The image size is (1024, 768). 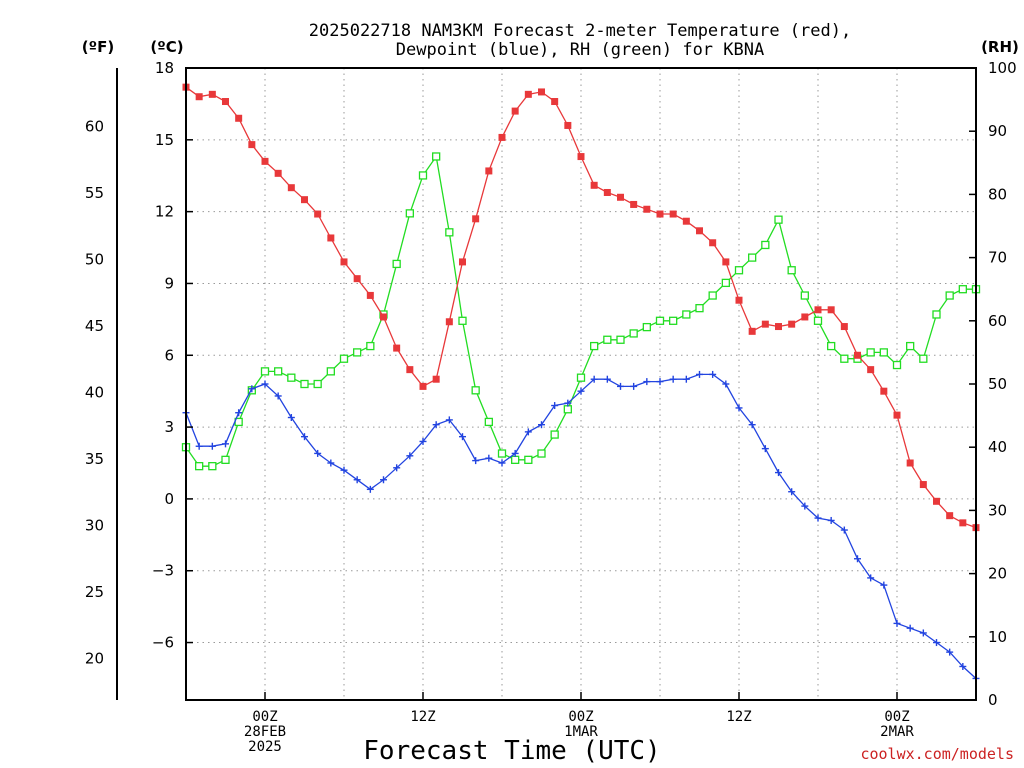 What do you see at coordinates (163, 643) in the screenshot?
I see `celsius-tick-label: −6` at bounding box center [163, 643].